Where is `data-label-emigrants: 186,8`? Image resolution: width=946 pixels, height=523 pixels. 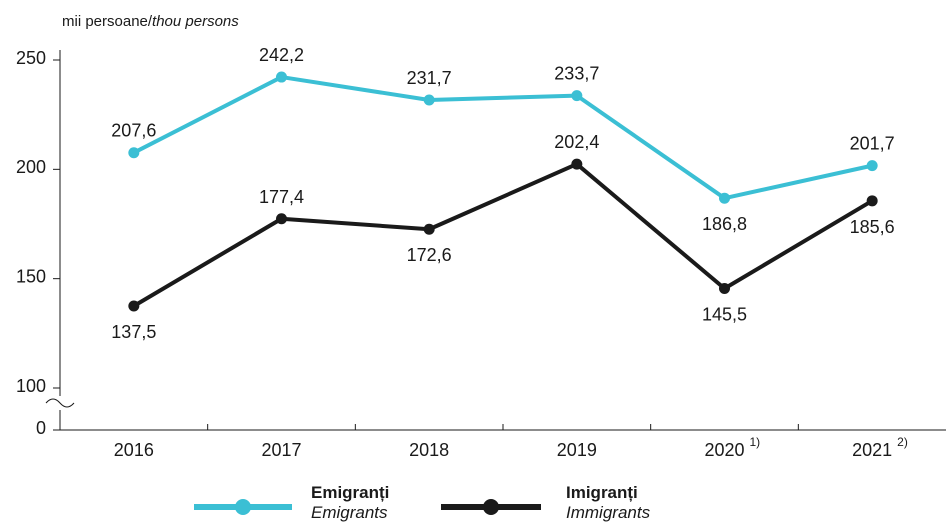 data-label-emigrants: 186,8 is located at coordinates (724, 224).